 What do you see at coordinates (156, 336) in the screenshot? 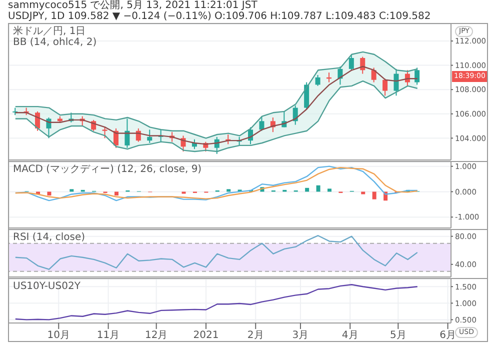
I see `x-tick-label: 12月` at bounding box center [156, 336].